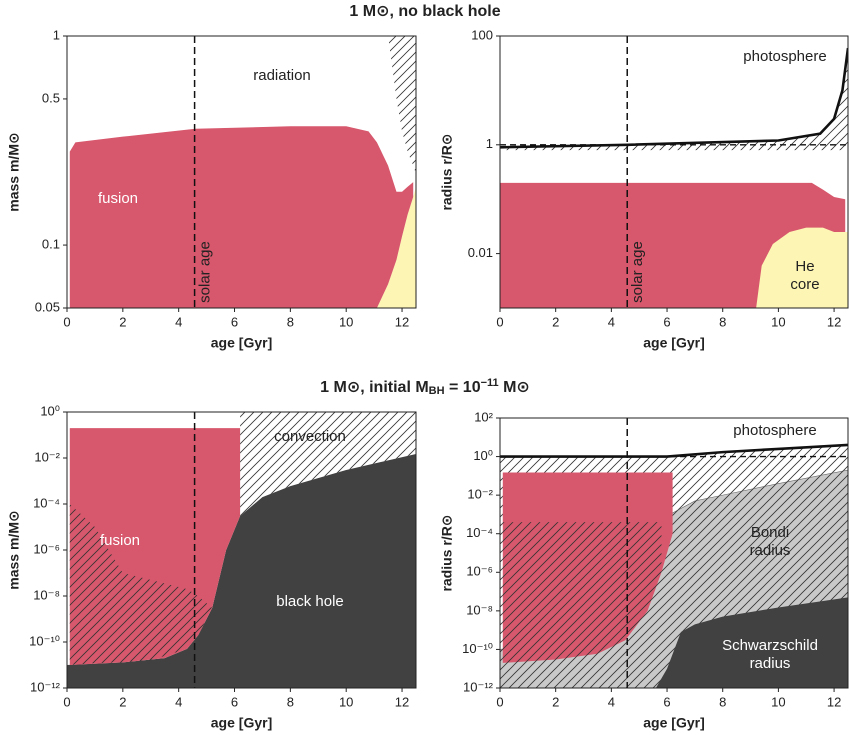 This screenshot has width=850, height=735. Describe the element at coordinates (47, 306) in the screenshot. I see `y-tick-label: 0.05` at that location.